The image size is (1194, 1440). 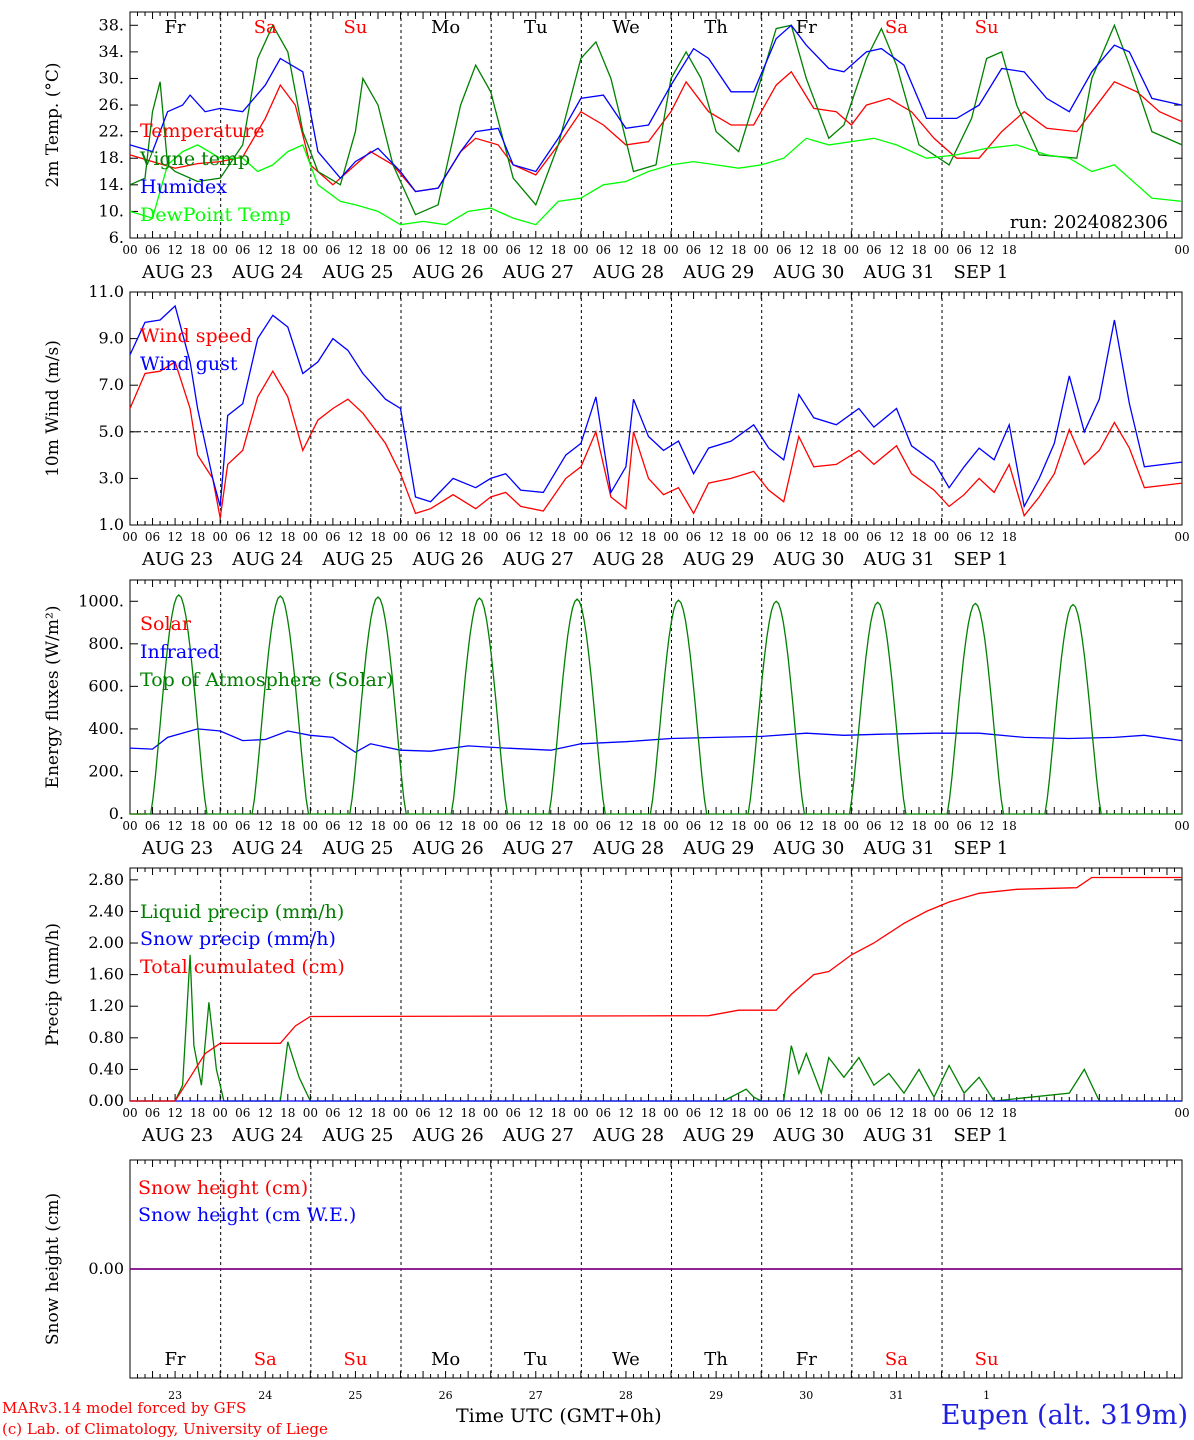 What do you see at coordinates (189, 364) in the screenshot?
I see `legend-label: Wind gust` at bounding box center [189, 364].